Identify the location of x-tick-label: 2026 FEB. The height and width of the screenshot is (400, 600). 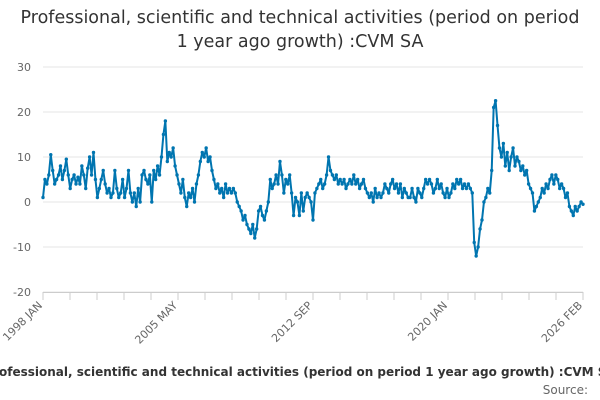
(562, 322).